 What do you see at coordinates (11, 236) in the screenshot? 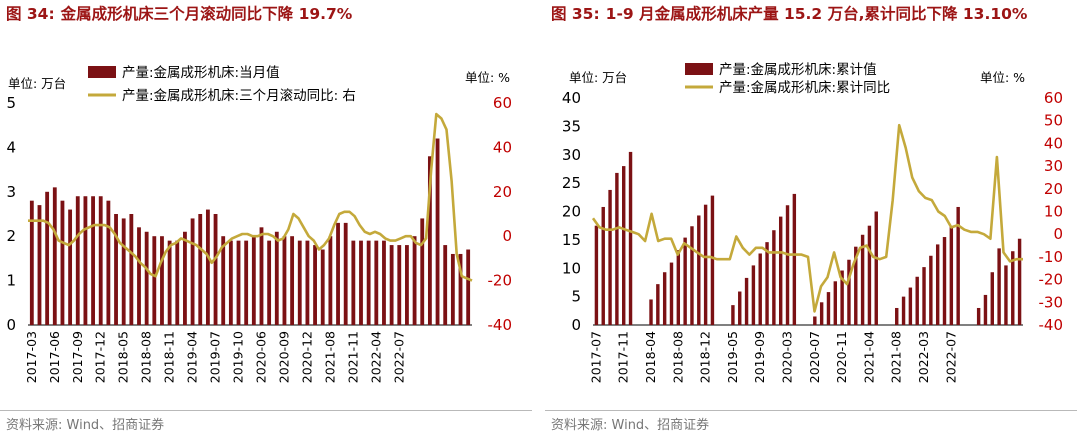
I see `y-left-tick-label: 2` at bounding box center [11, 236].